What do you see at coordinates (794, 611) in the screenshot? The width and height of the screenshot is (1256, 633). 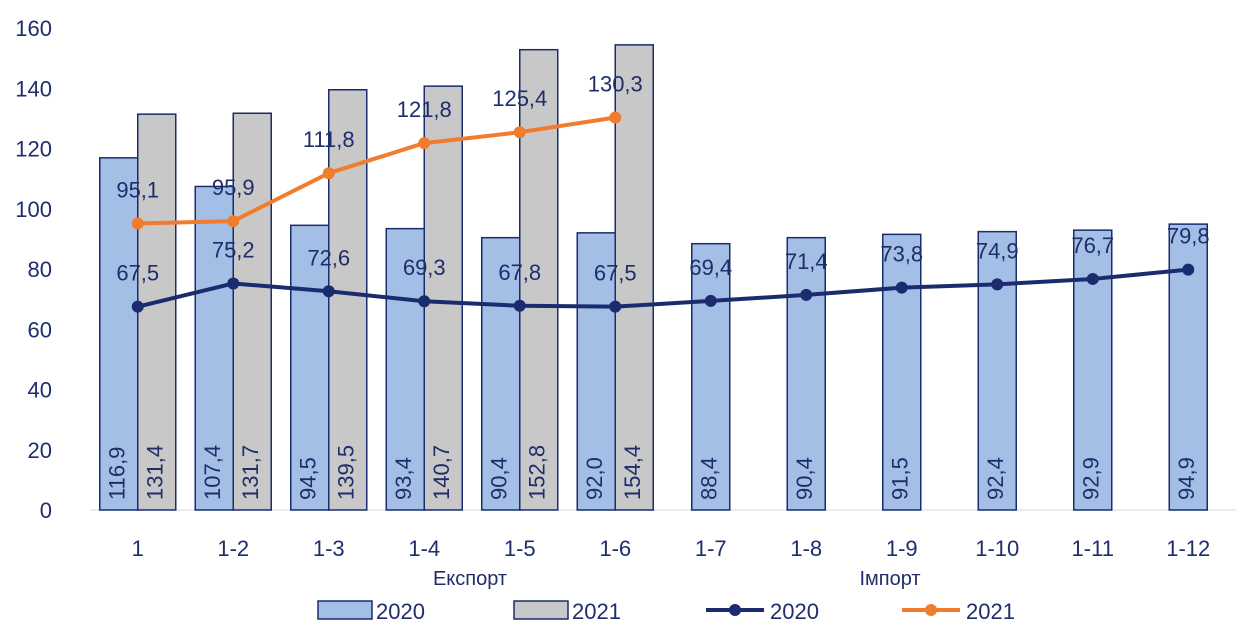 I see `legend-label-line-2020: 2020` at bounding box center [794, 611].